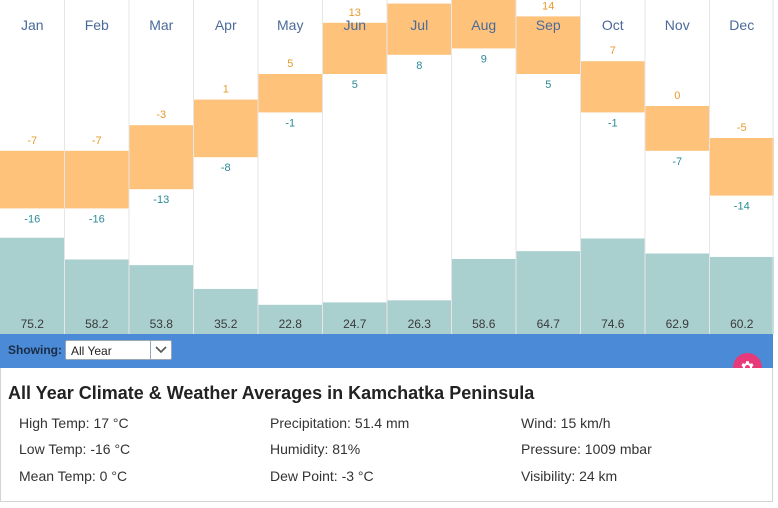 The image size is (778, 508). Describe the element at coordinates (742, 128) in the screenshot. I see `high-temp-label: -5` at that location.